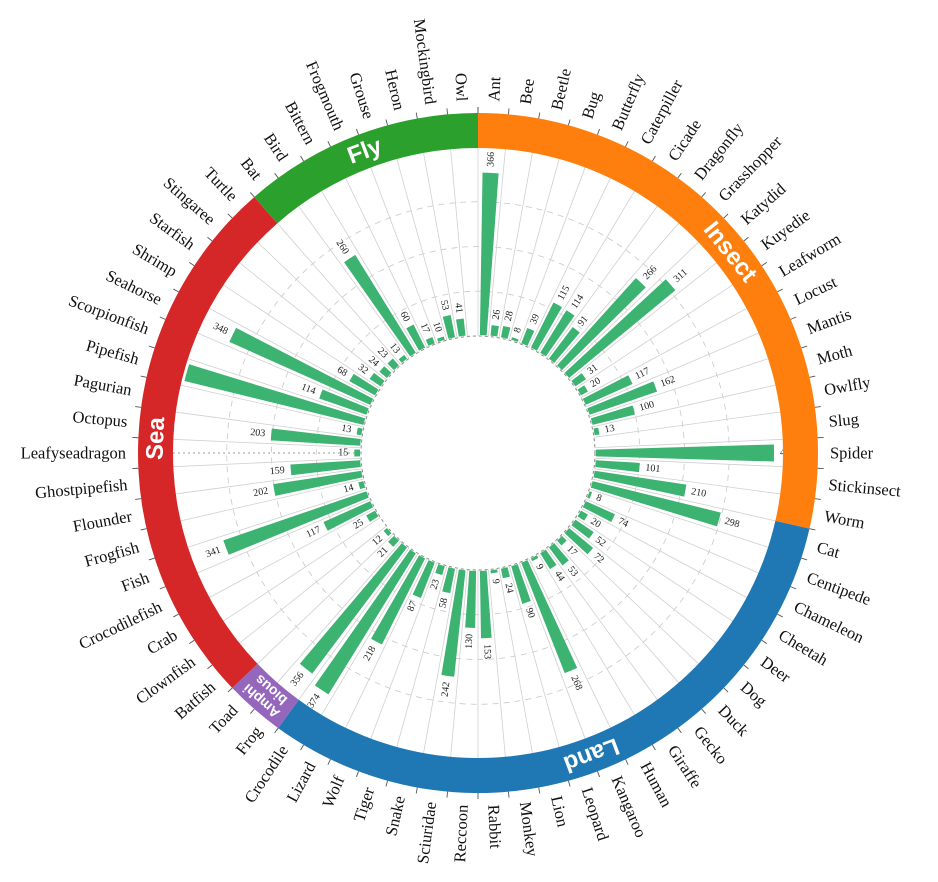 The width and height of the screenshot is (938, 882). I want to click on category-label-giraffe: Giraffe, so click(685, 767).